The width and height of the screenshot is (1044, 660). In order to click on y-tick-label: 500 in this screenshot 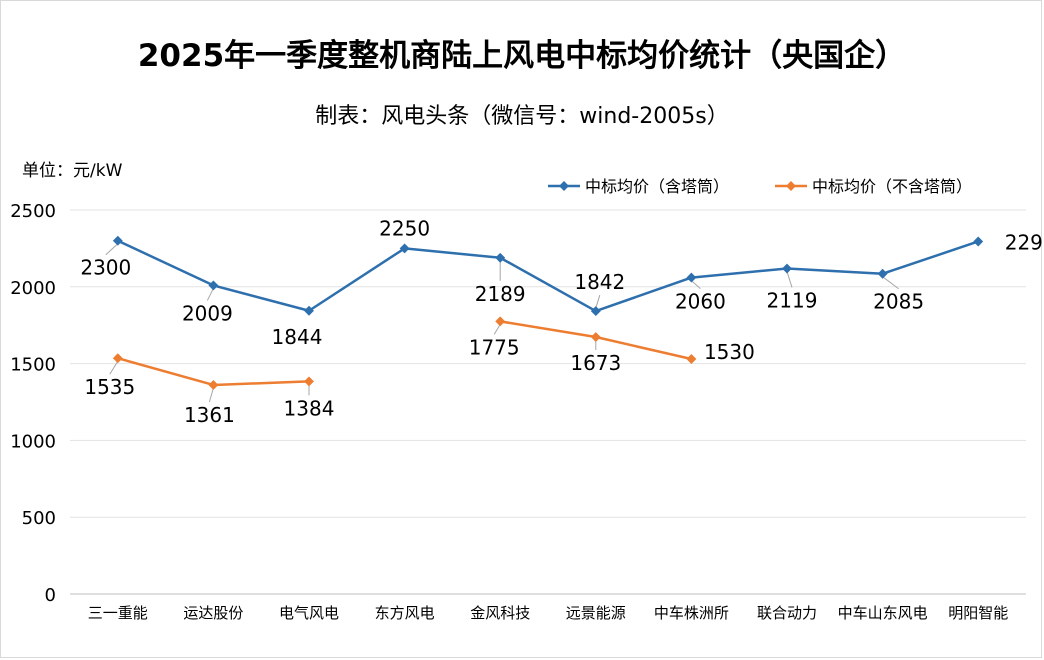, I will do `click(39, 518)`.